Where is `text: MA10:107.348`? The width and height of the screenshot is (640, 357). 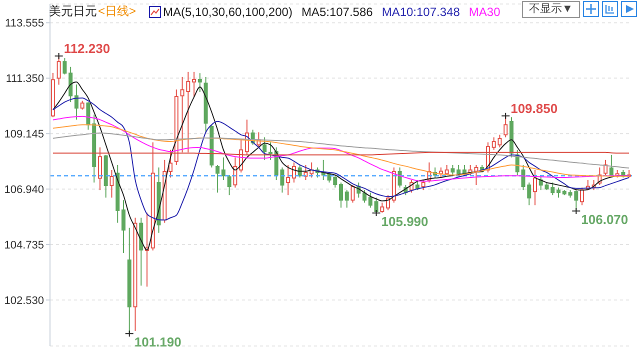
text: MA10:107.348 is located at coordinates (421, 11).